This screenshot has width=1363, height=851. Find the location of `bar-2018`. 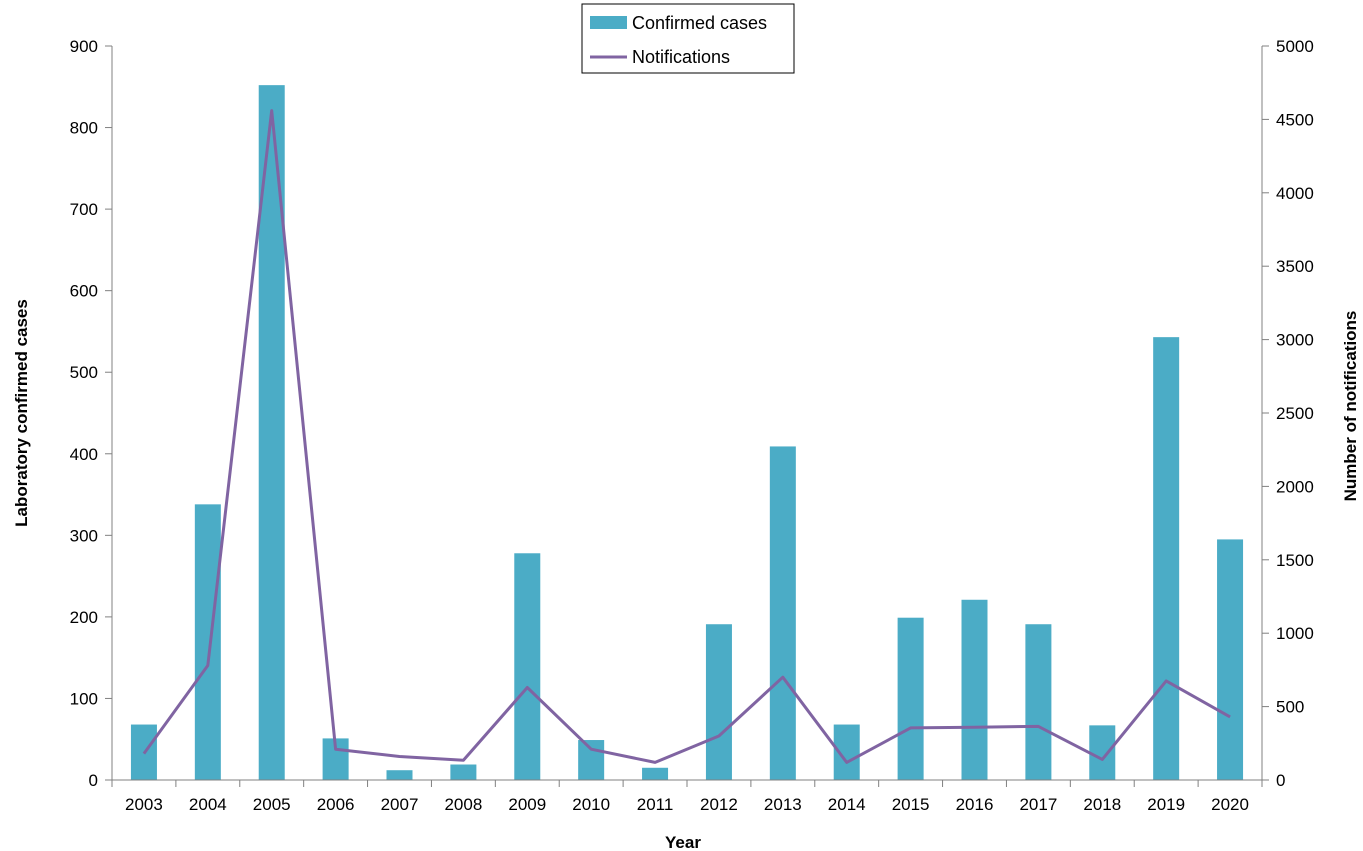

bar-2018 is located at coordinates (1102, 752).